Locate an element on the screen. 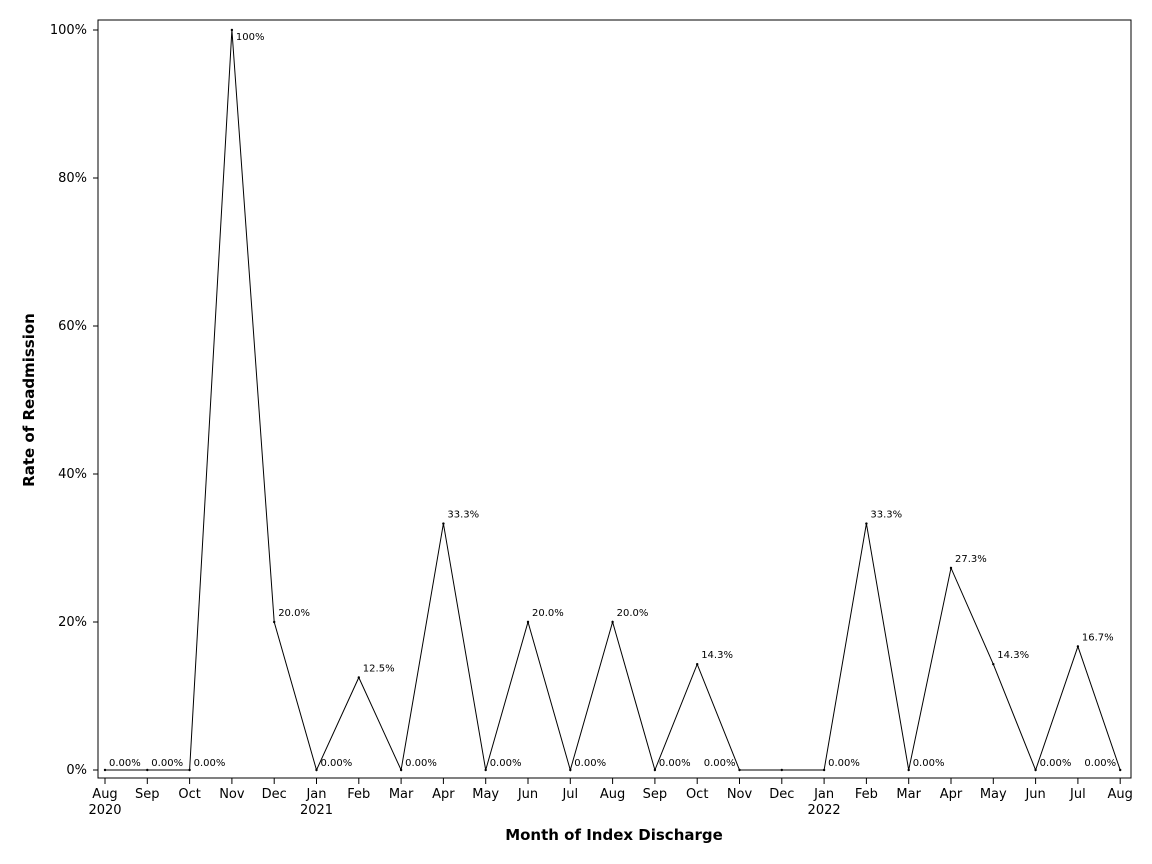 This screenshot has width=1152, height=864. y-axis-title: Rate of Readmission is located at coordinates (29, 400).